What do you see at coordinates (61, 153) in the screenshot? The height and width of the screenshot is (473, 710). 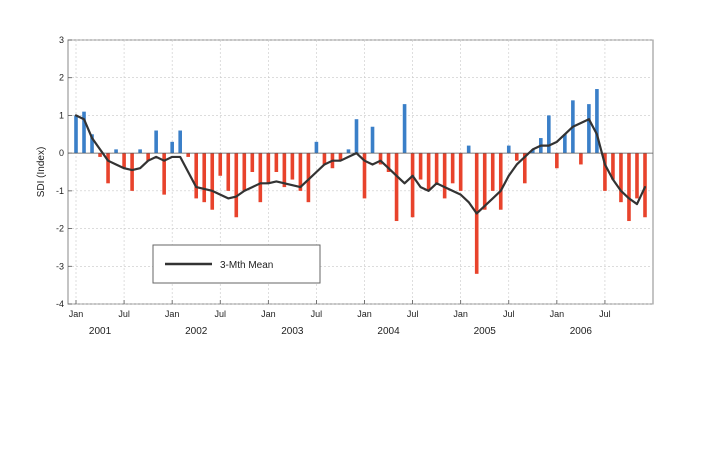 I see `y-tick-label: 0` at bounding box center [61, 153].